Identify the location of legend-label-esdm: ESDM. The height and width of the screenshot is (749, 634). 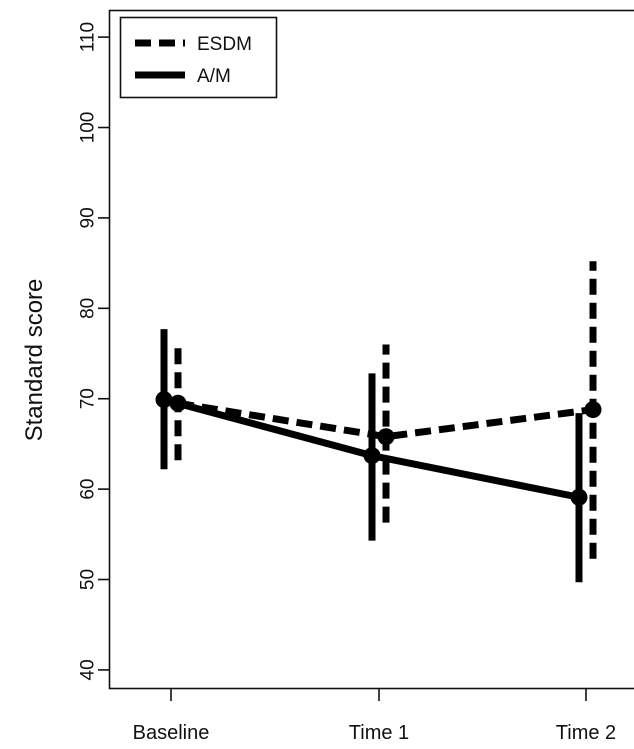
(224, 44).